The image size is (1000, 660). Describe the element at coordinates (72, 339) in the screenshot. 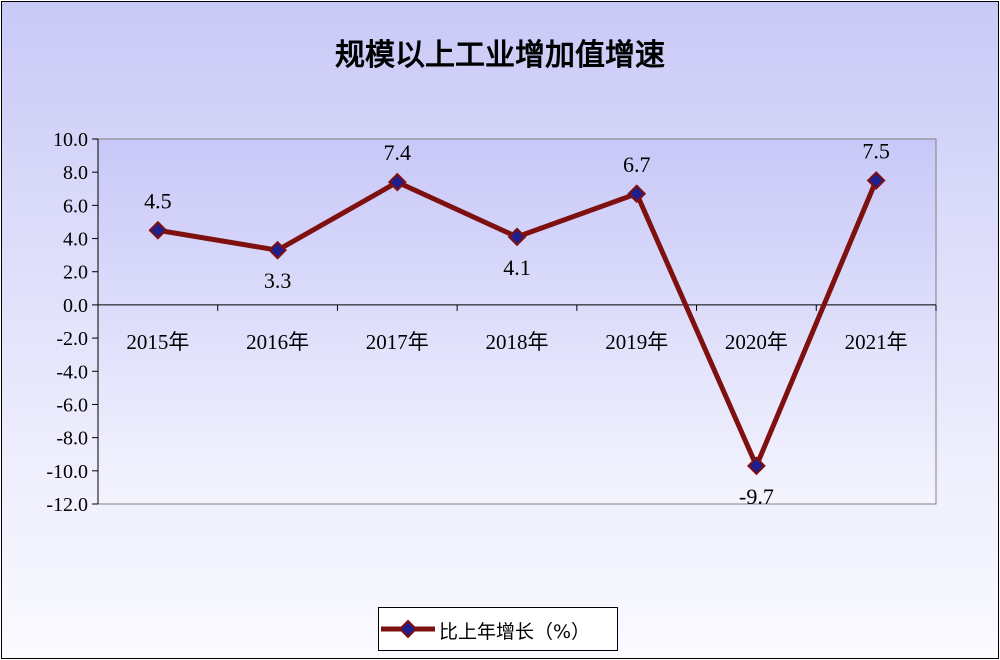

I see `y-tick-label: -2.0` at that location.